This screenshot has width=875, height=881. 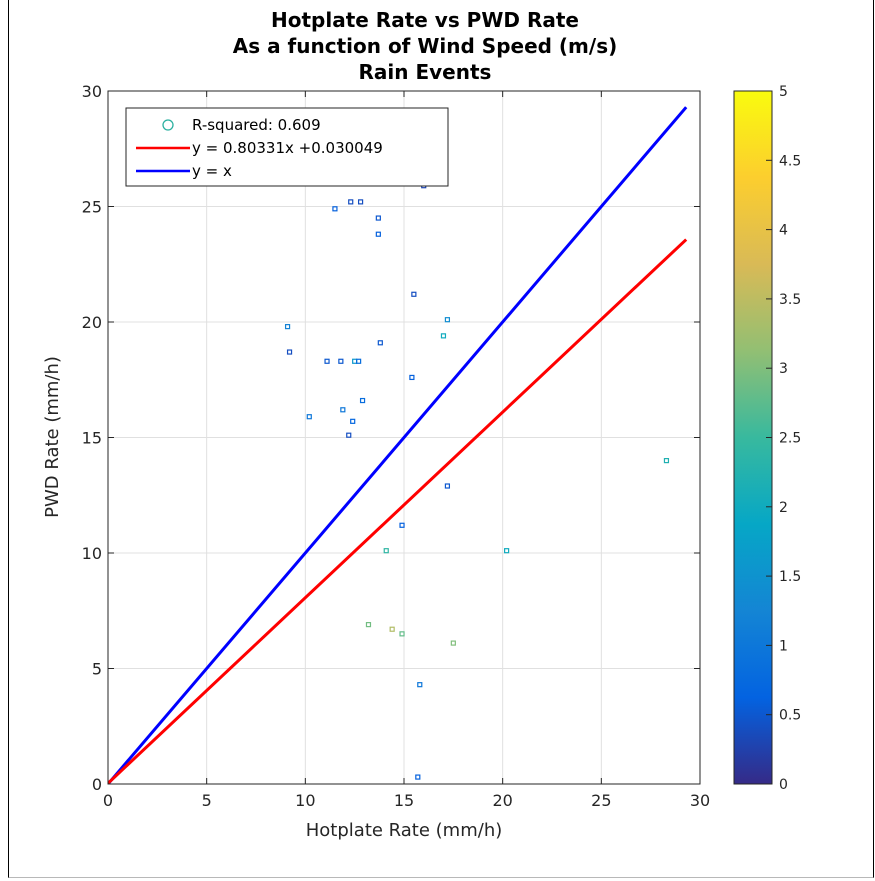 What do you see at coordinates (700, 800) in the screenshot?
I see `x-tick-label: 30` at bounding box center [700, 800].